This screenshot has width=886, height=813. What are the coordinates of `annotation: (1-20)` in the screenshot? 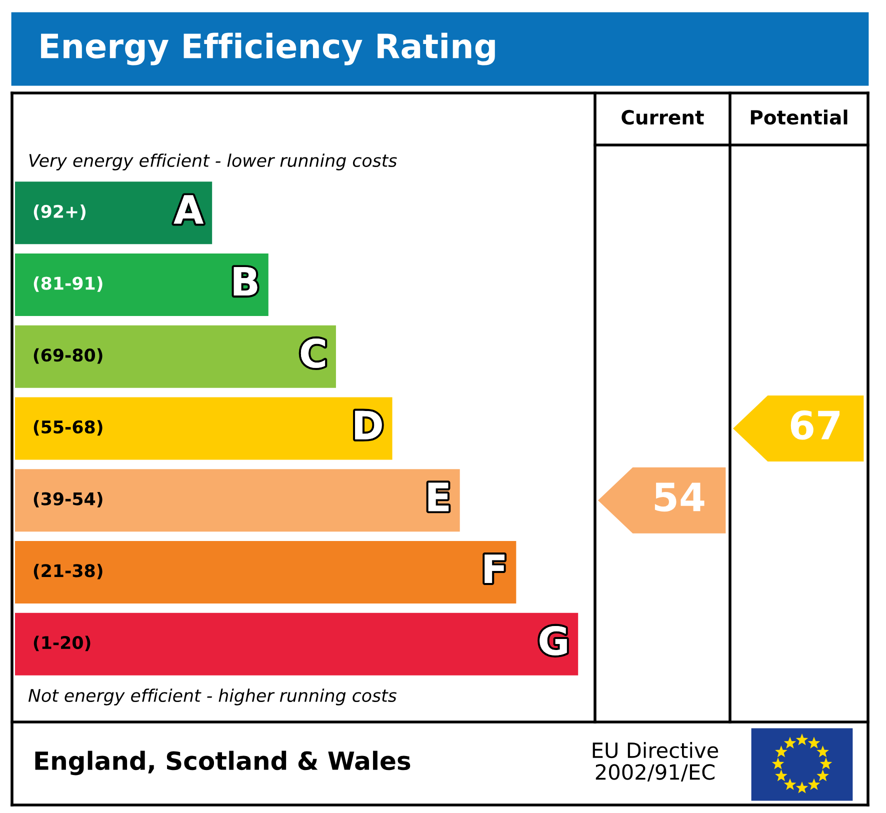 It's located at (62, 644).